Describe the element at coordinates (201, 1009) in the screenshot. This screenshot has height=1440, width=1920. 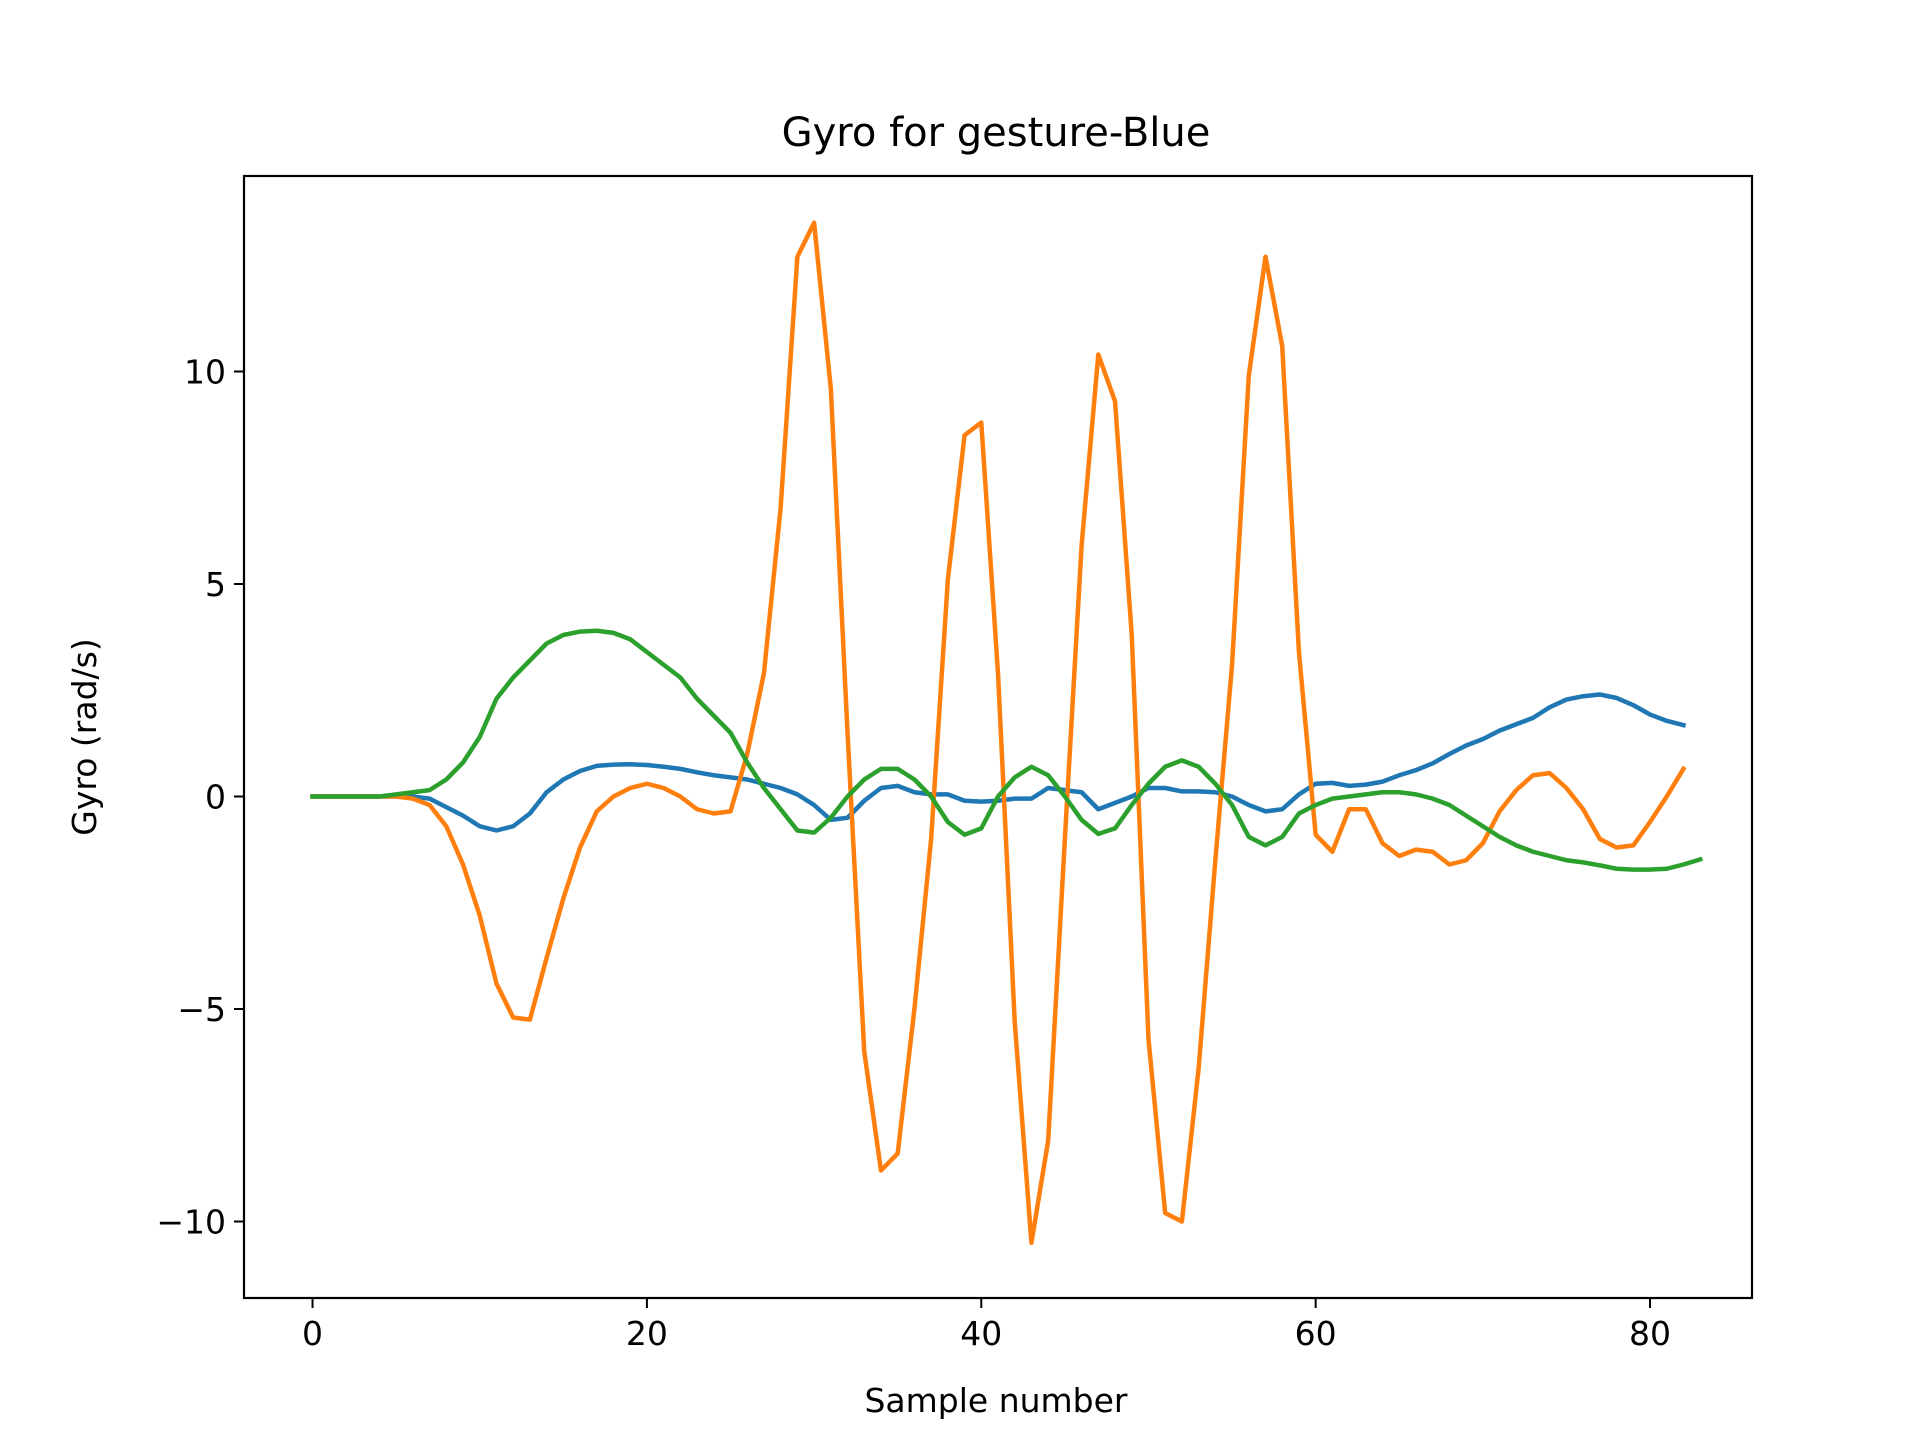
I see `y-tick-label: −5` at that location.